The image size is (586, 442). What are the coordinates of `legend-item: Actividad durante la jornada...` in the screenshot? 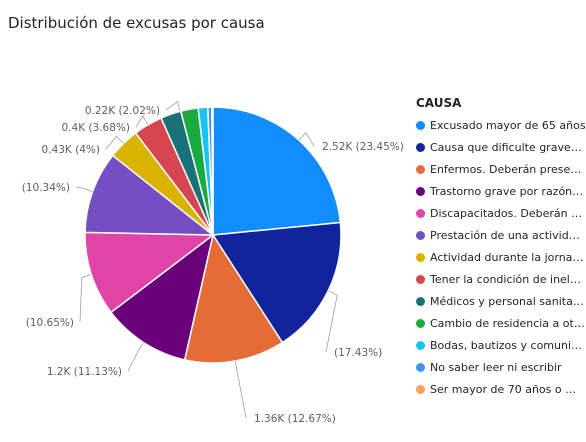 It's located at (501, 257).